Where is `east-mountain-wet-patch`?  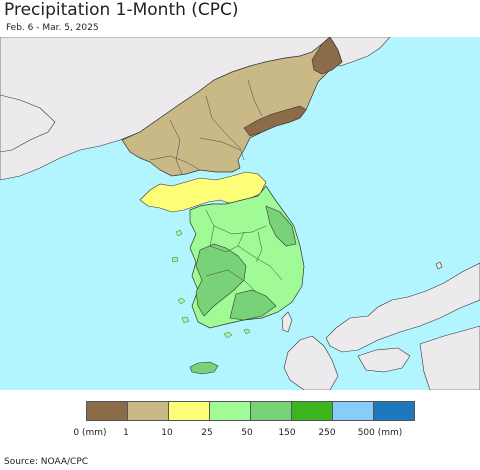
east-mountain-wet-patch is located at coordinates (281, 226).